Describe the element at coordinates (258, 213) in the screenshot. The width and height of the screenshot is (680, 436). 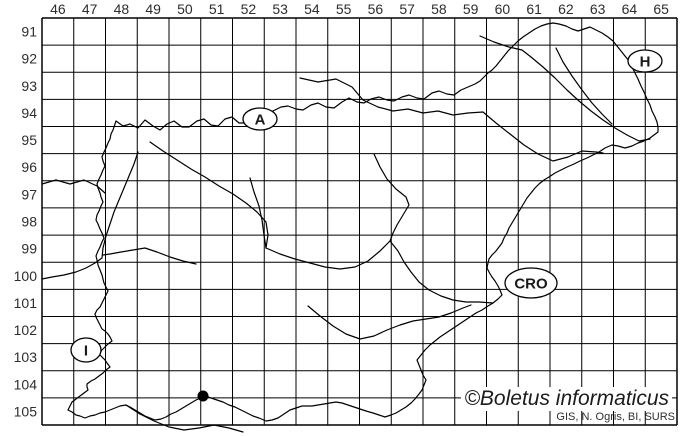
I see `river-kokra` at that location.